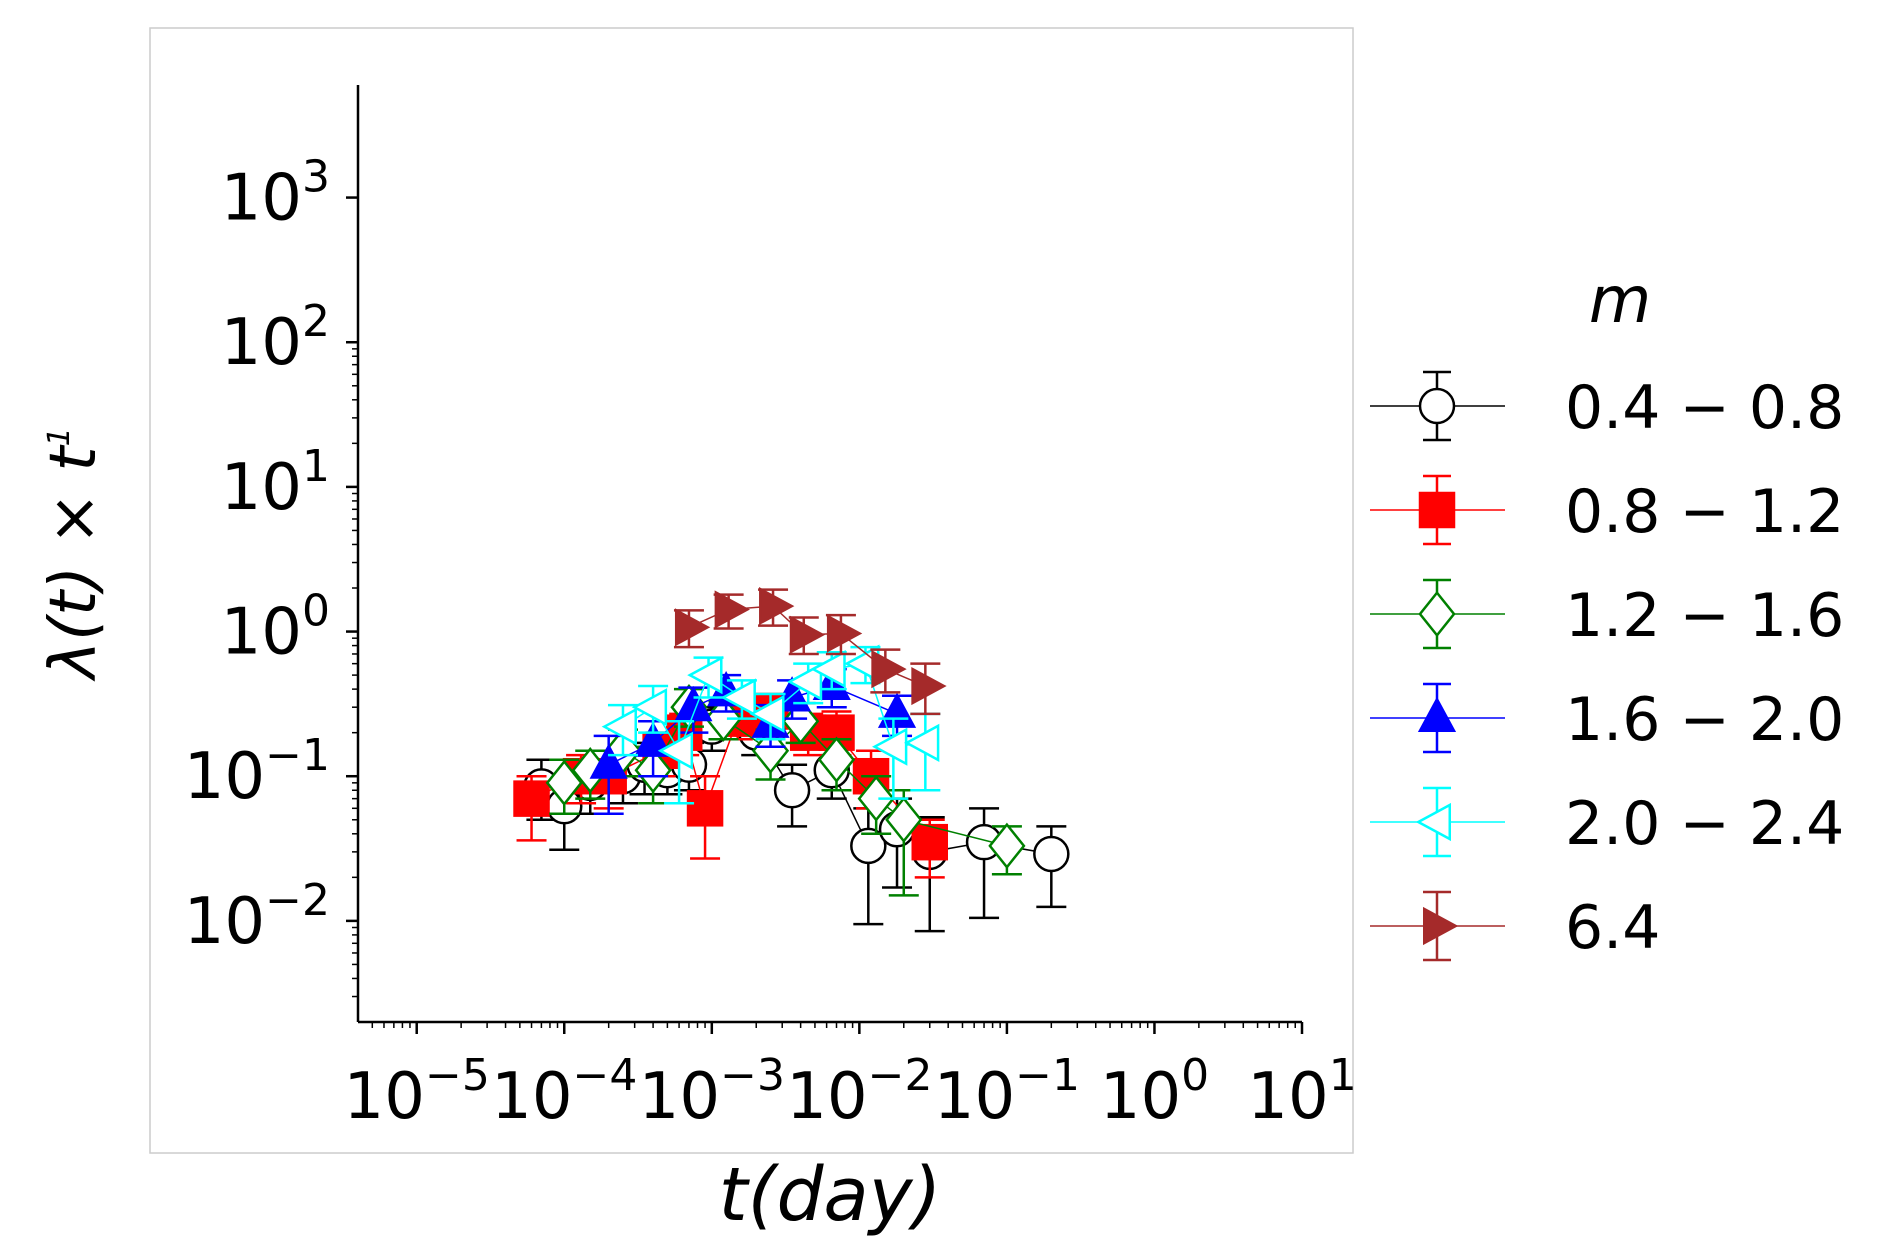  I want to click on x-tick-label-5: 10⁰, so click(1154, 1092).